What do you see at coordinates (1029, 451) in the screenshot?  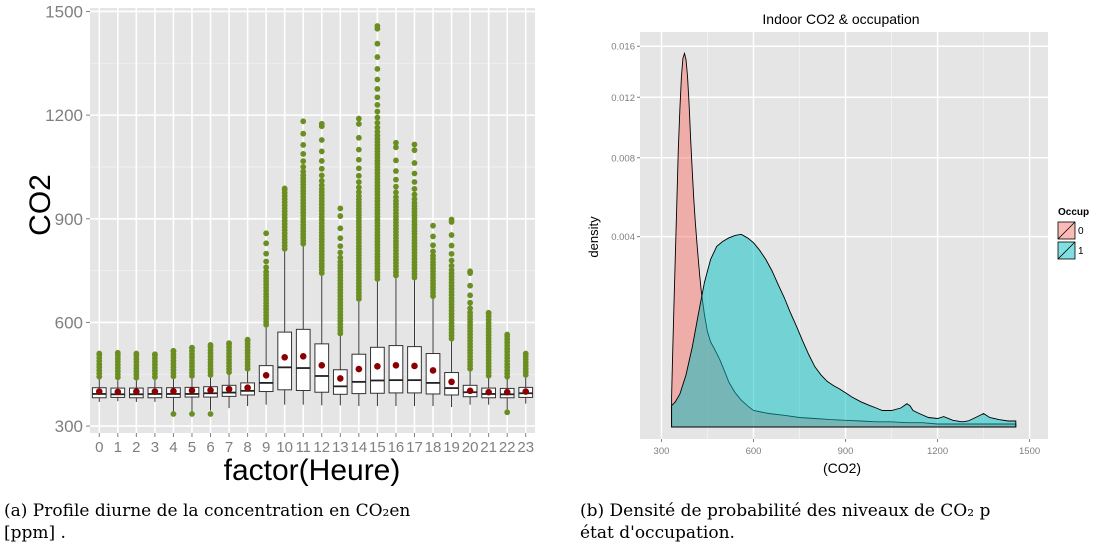 I see `x-tick-label: 1500` at bounding box center [1029, 451].